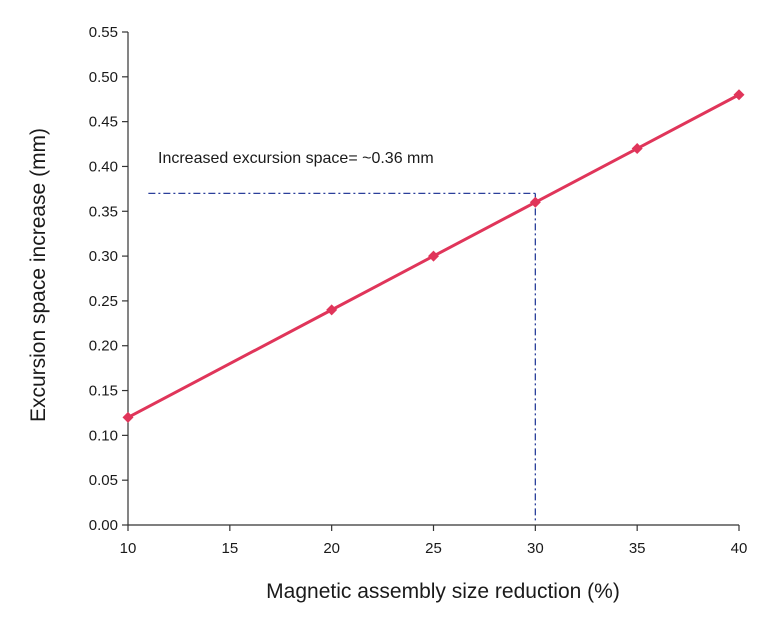 This screenshot has width=765, height=623. I want to click on y-tick-label: 0.20, so click(103, 346).